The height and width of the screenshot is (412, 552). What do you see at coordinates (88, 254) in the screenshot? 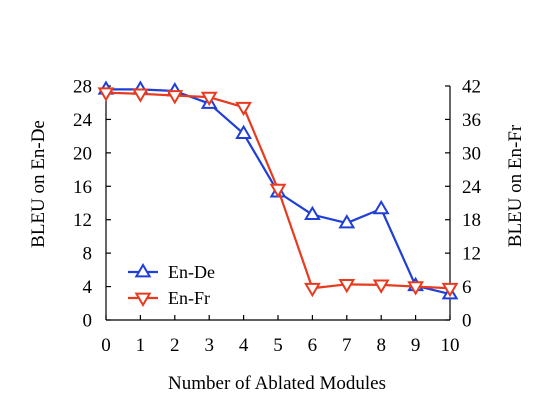
I see `y-left-tick-label: 8` at bounding box center [88, 254].